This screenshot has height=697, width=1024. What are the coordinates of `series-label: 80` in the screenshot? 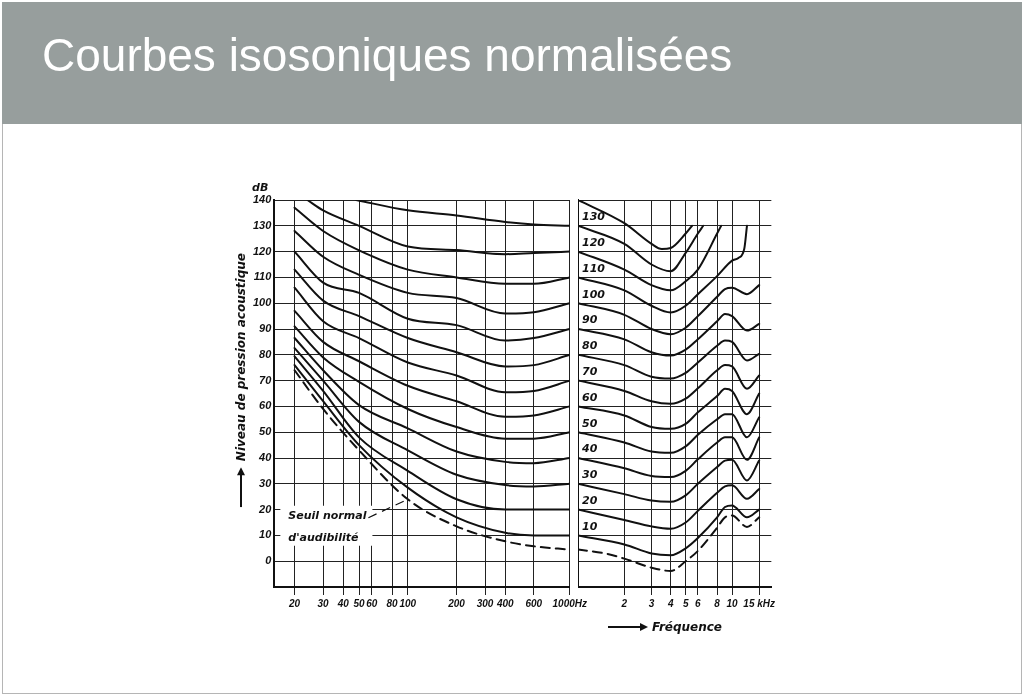 It's located at (590, 346).